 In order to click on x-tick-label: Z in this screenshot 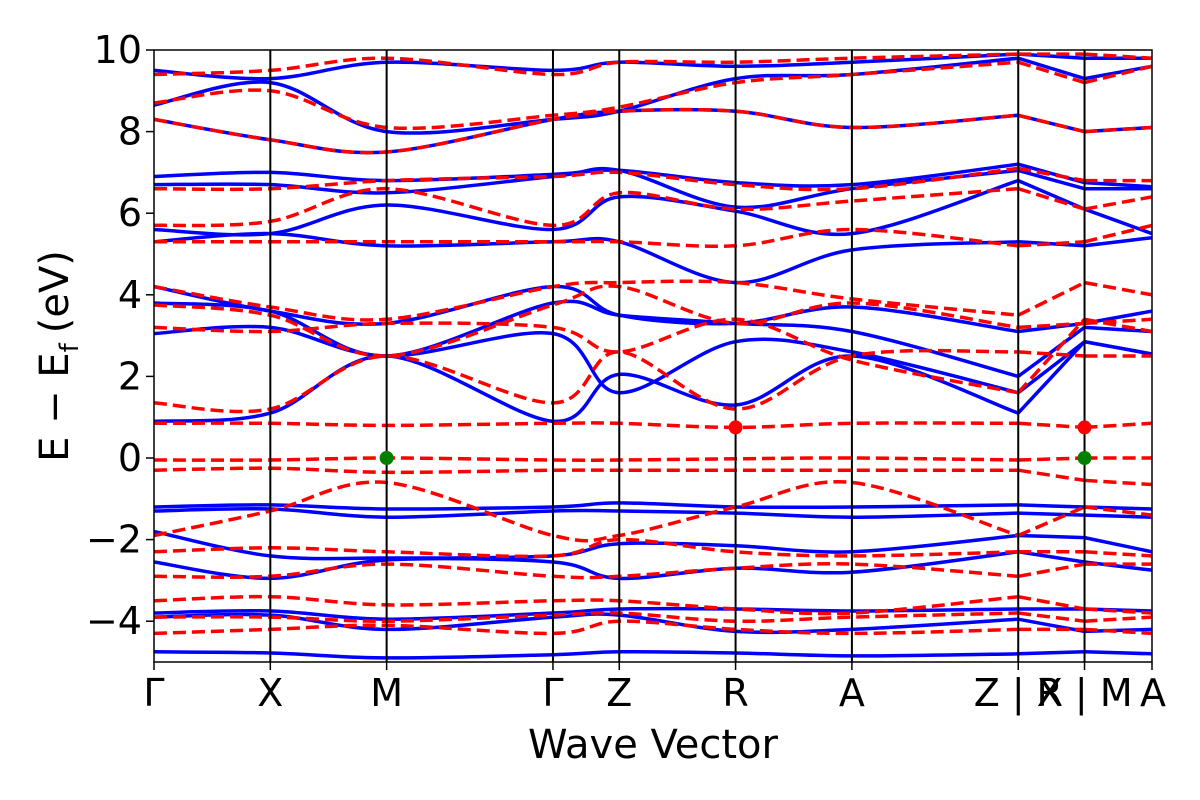, I will do `click(619, 693)`.